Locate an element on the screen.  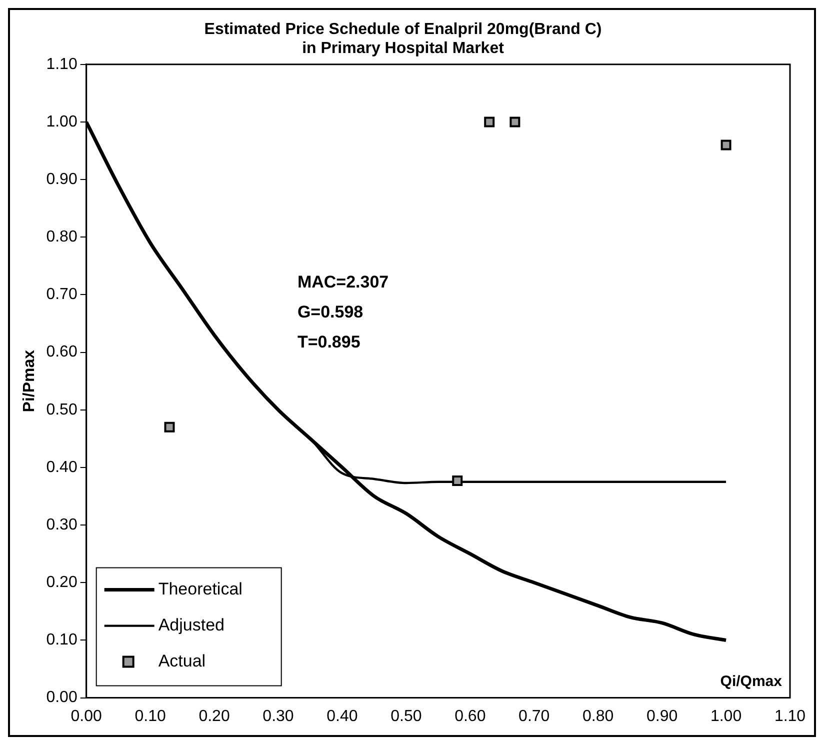
chart-title: Estimated Price Schedule of Enalpril 20mg(Brand C) in Primary Hospital Market is located at coordinates (403, 39).